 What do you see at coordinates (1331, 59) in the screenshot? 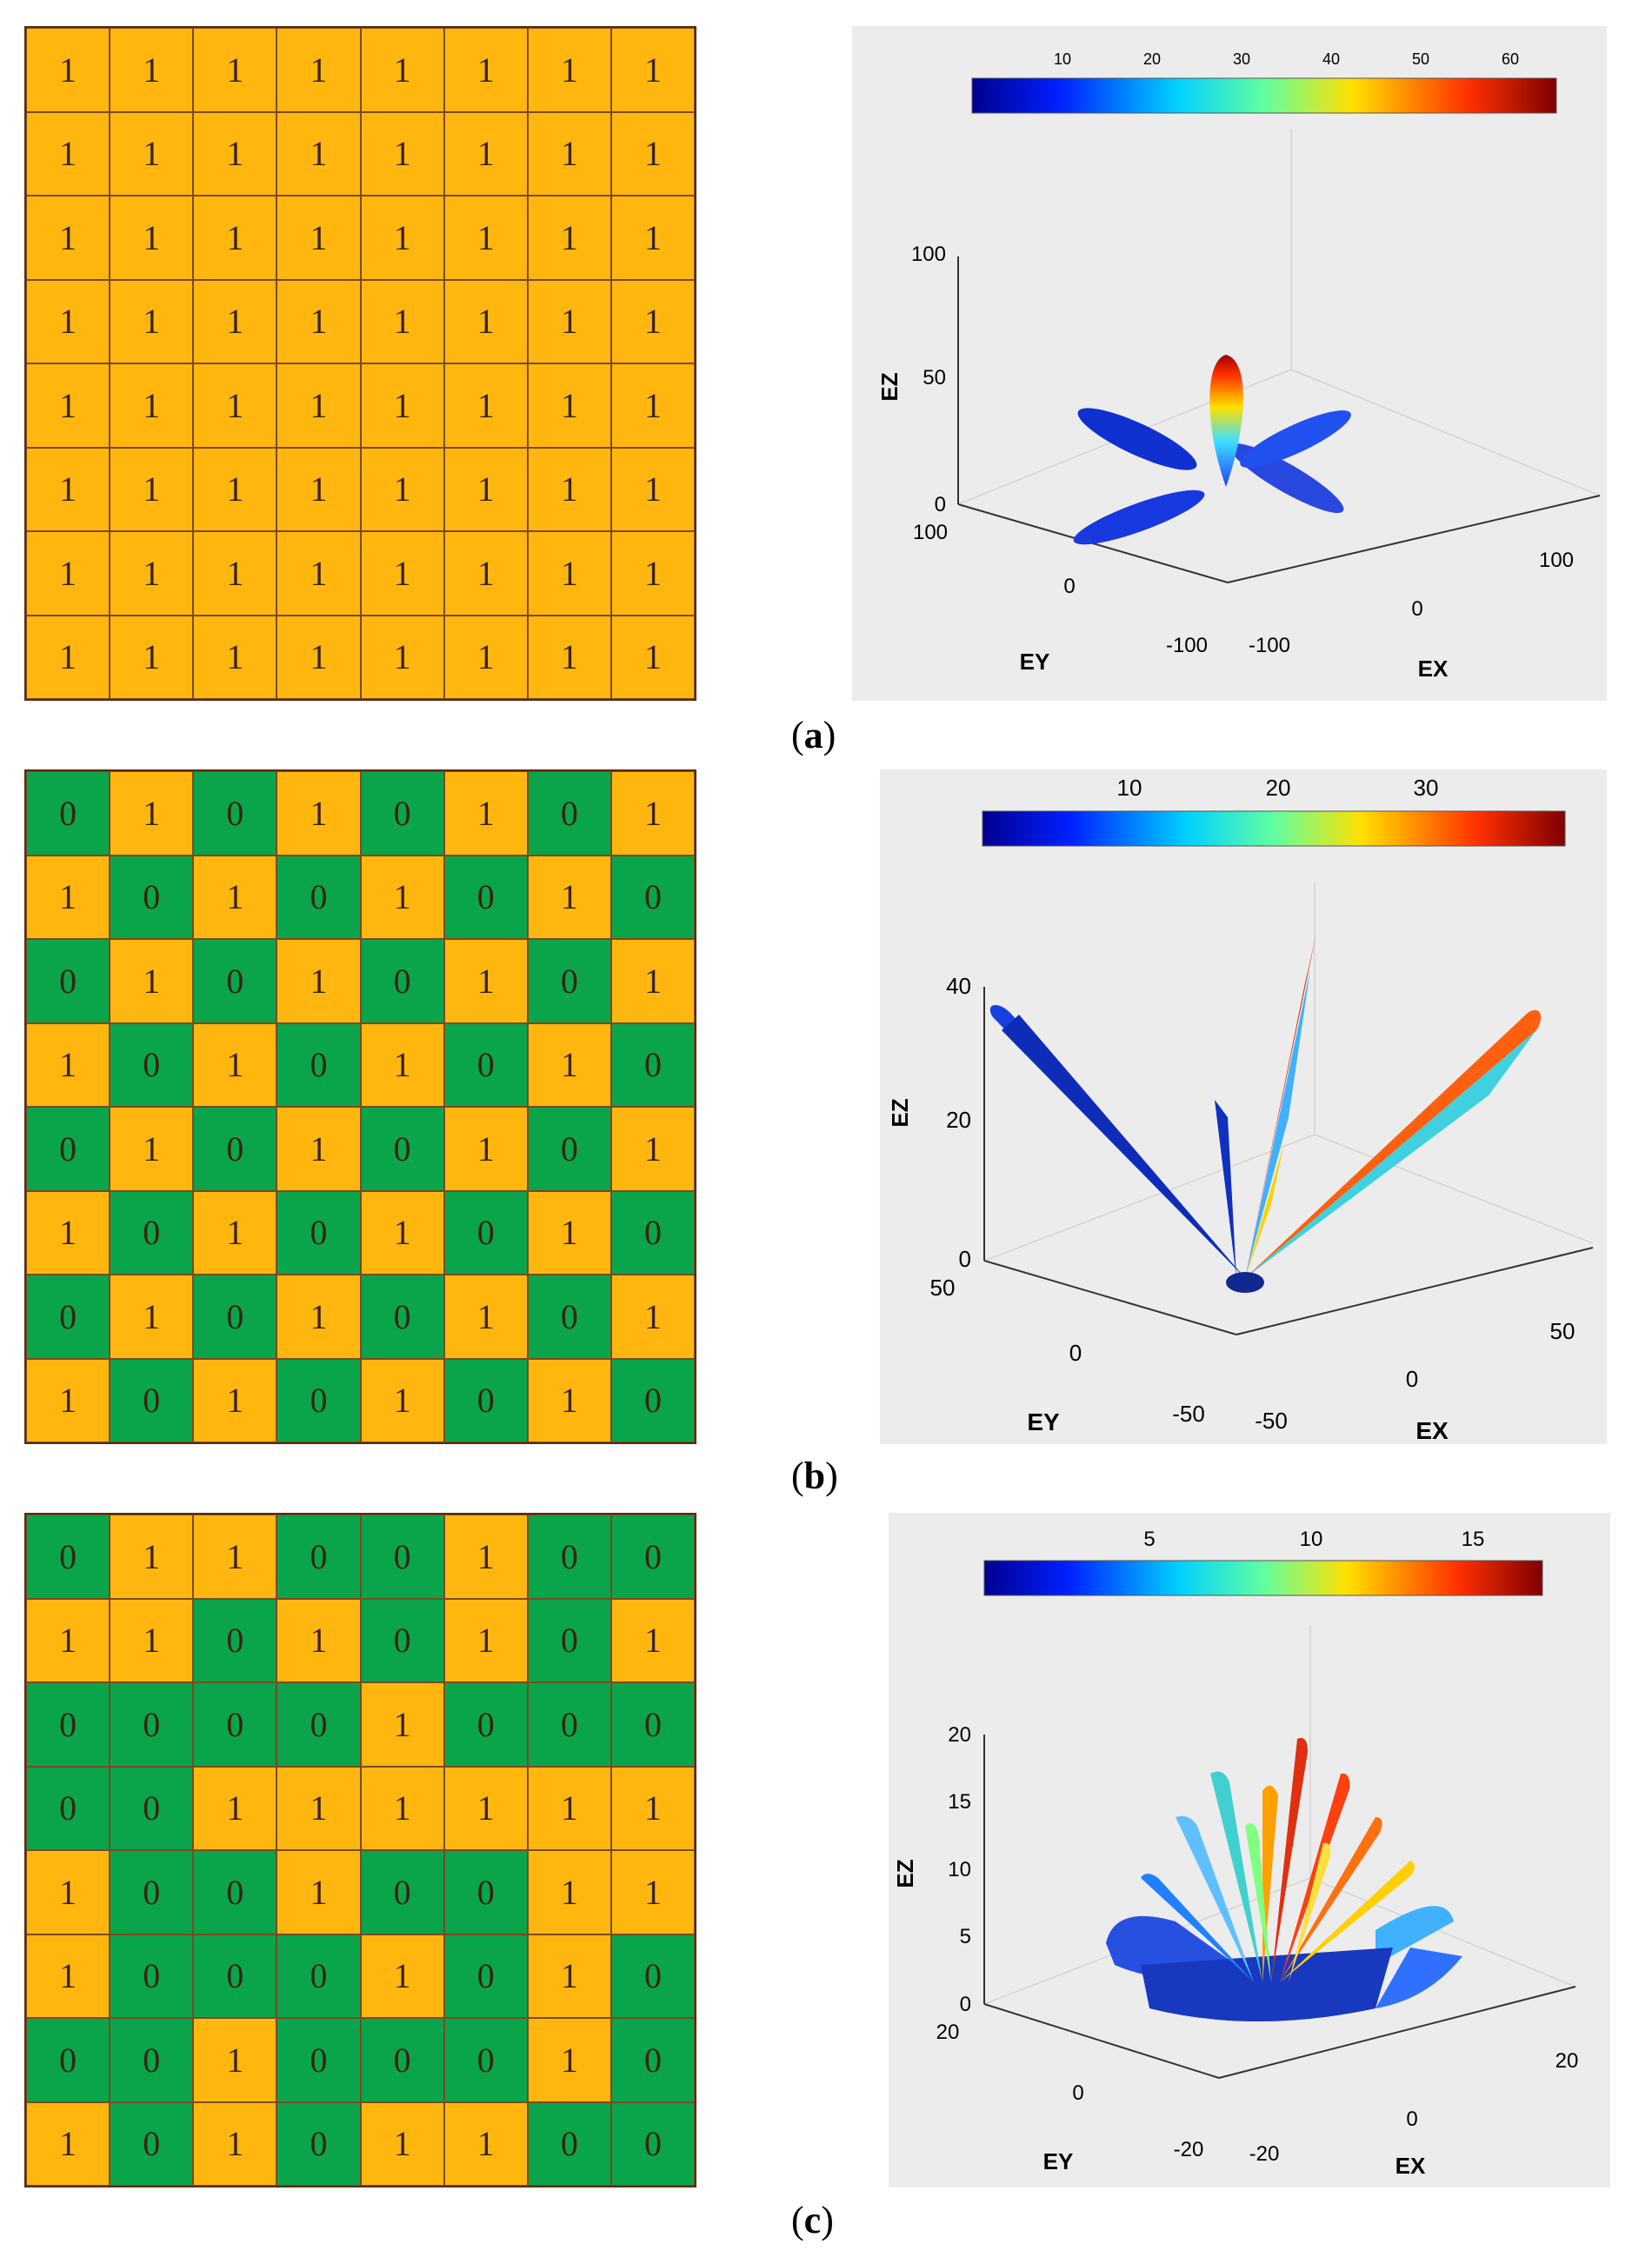
I see `colorbar-tick: 40` at bounding box center [1331, 59].